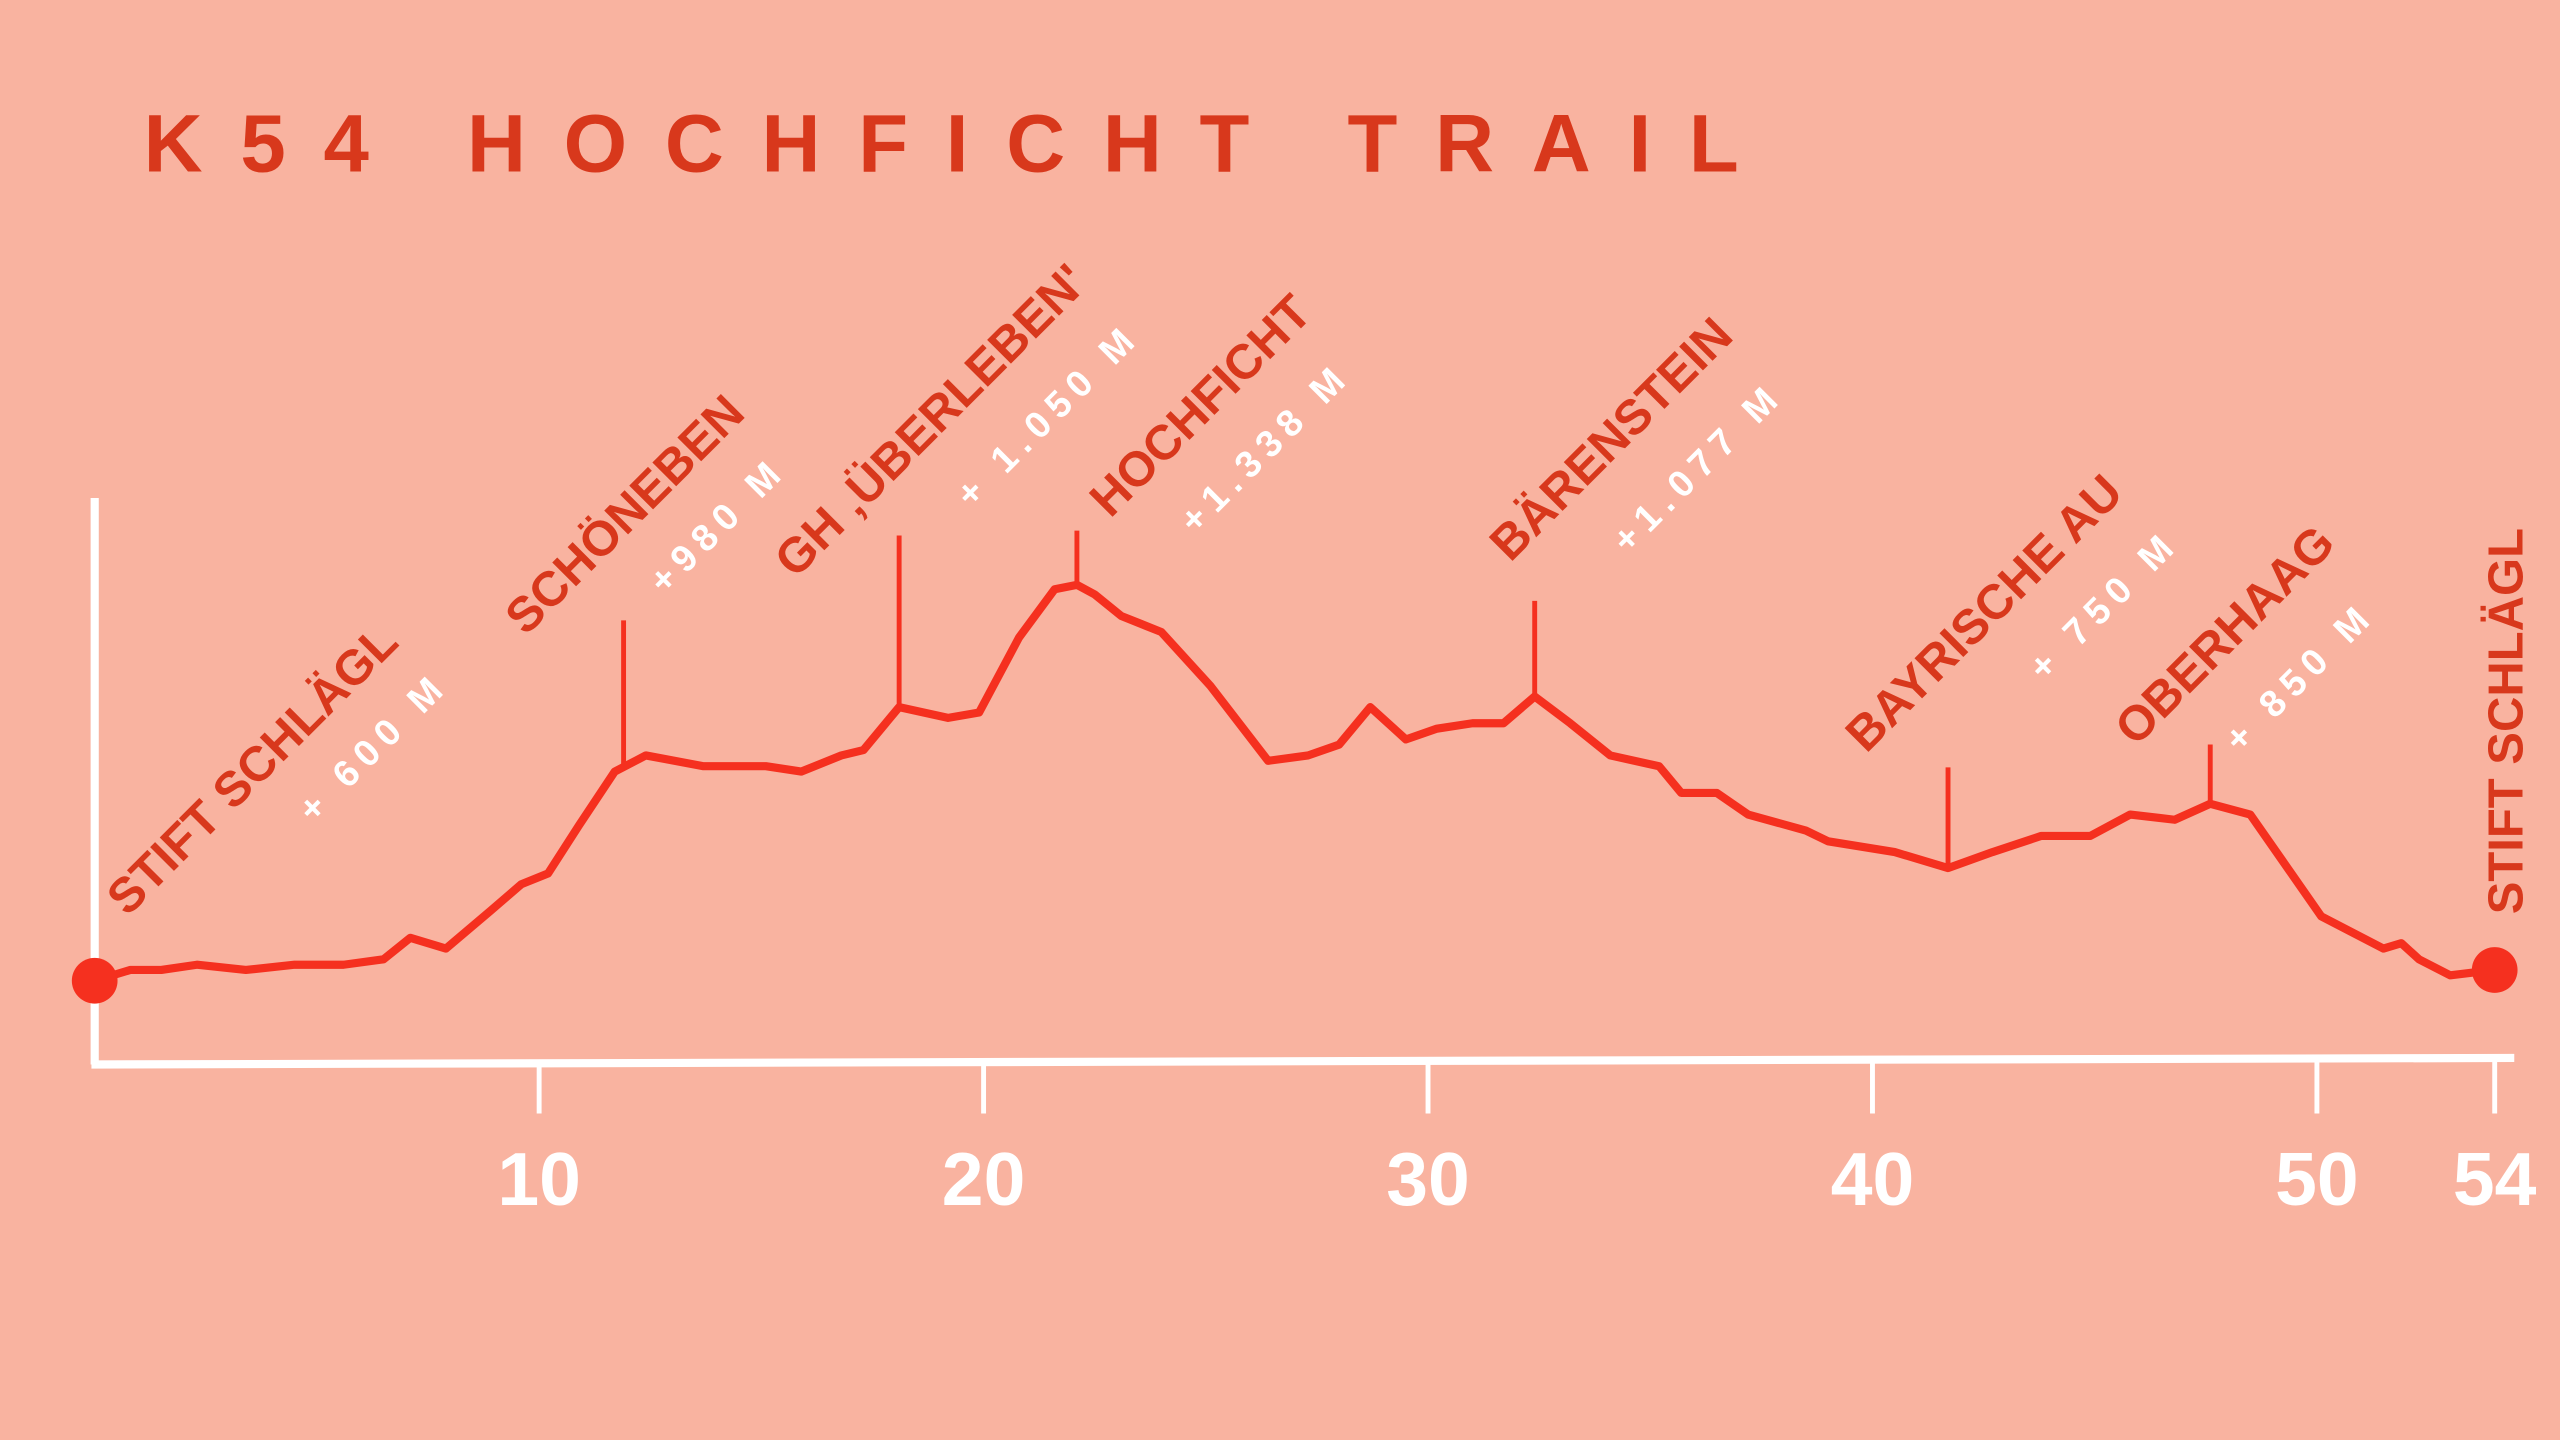 This screenshot has height=1440, width=2560. Describe the element at coordinates (1428, 1179) in the screenshot. I see `x-tick-label: 30` at that location.